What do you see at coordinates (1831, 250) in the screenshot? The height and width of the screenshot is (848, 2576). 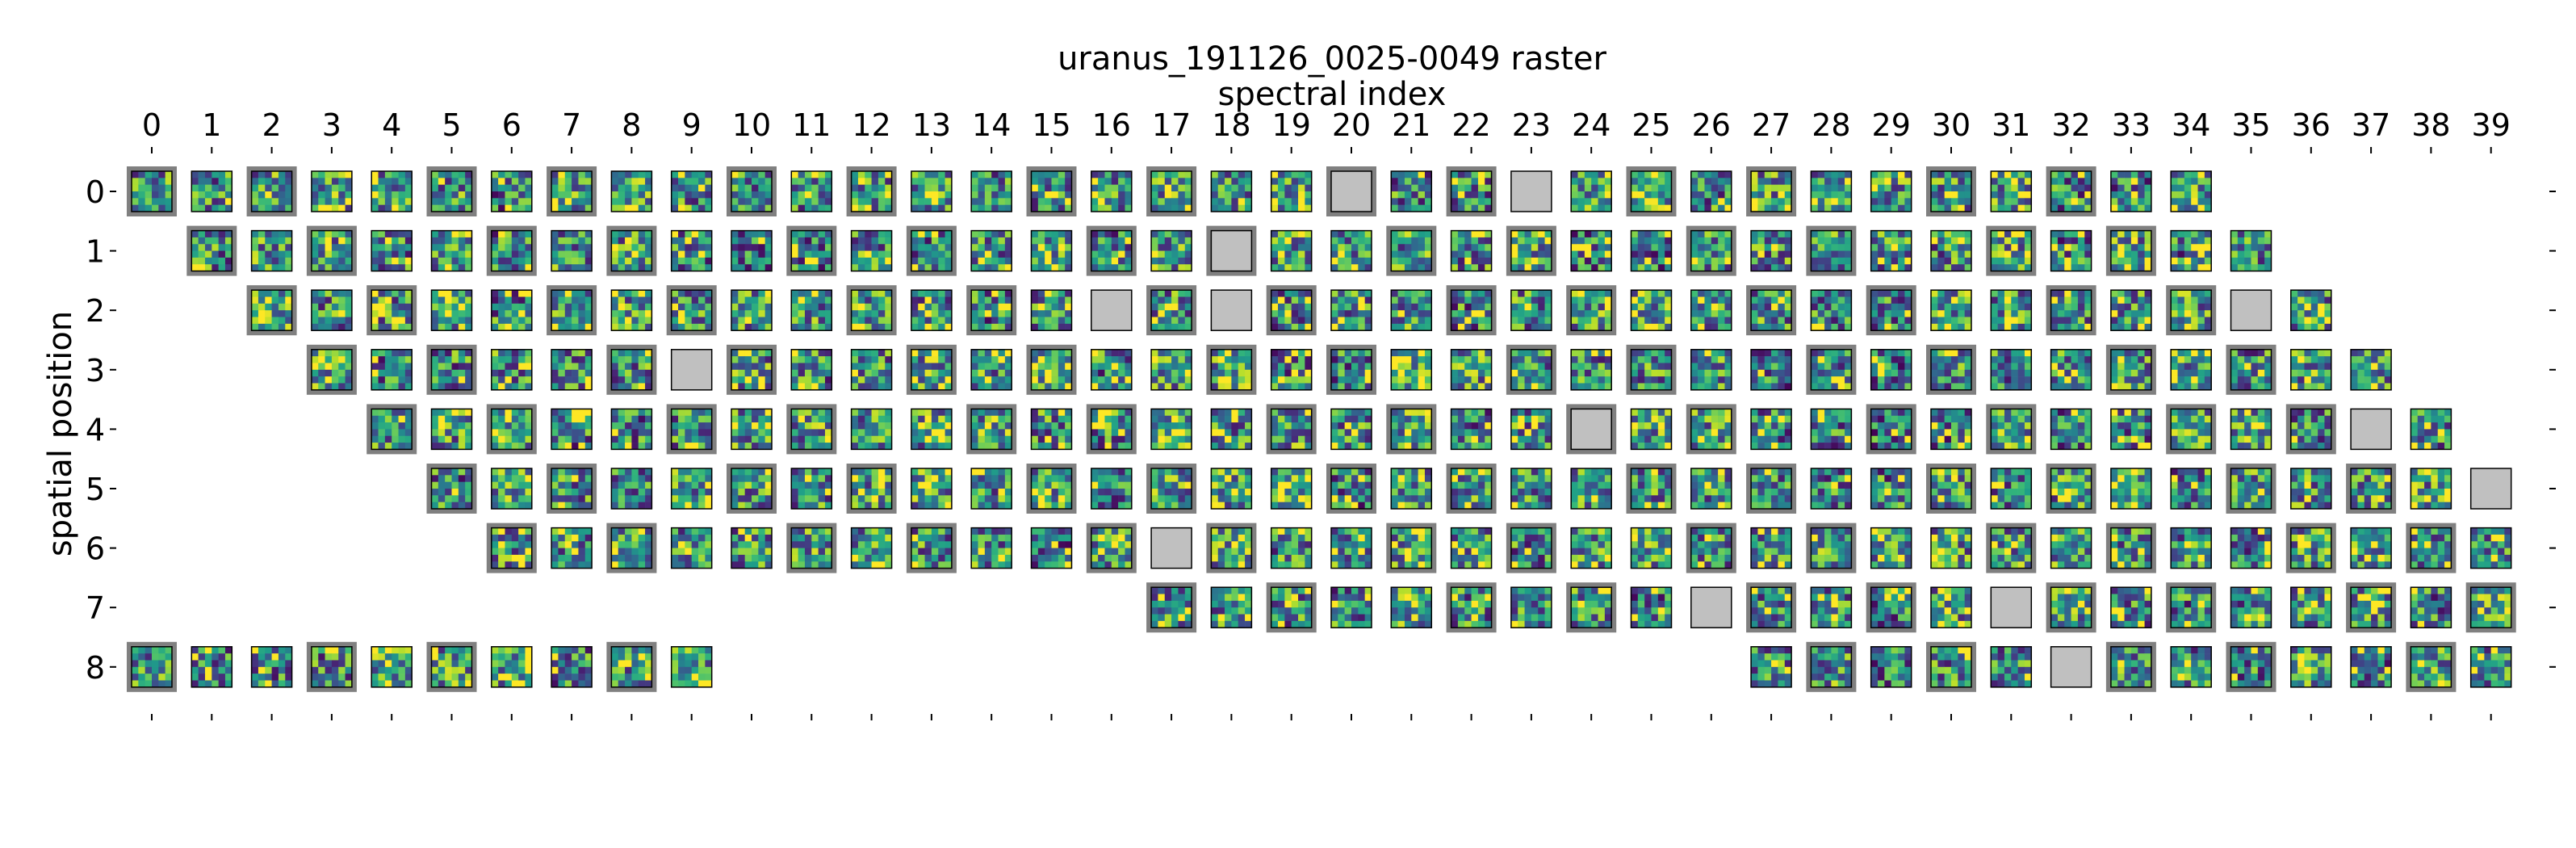 I see `raster-cell` at bounding box center [1831, 250].